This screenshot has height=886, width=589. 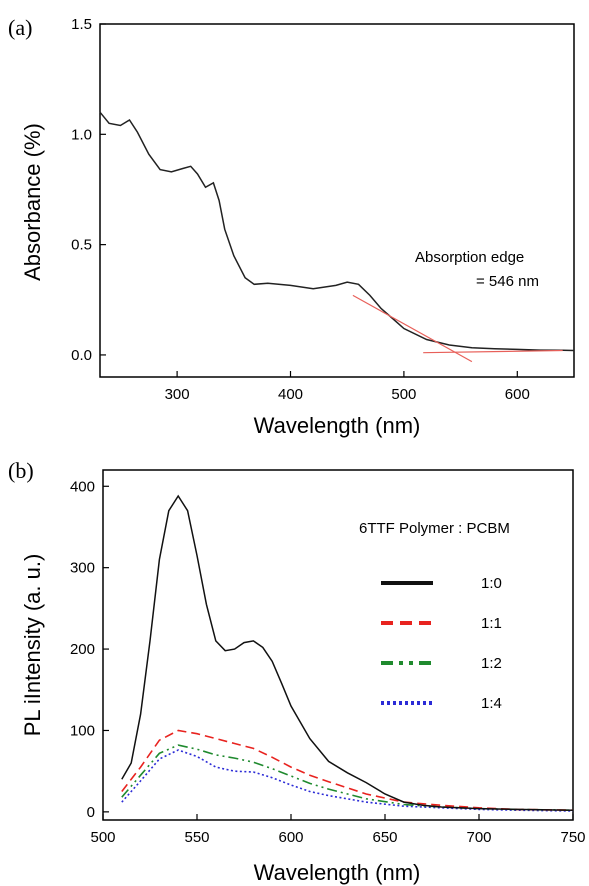 I want to click on y-tick-label: 1.5, so click(x=81, y=24).